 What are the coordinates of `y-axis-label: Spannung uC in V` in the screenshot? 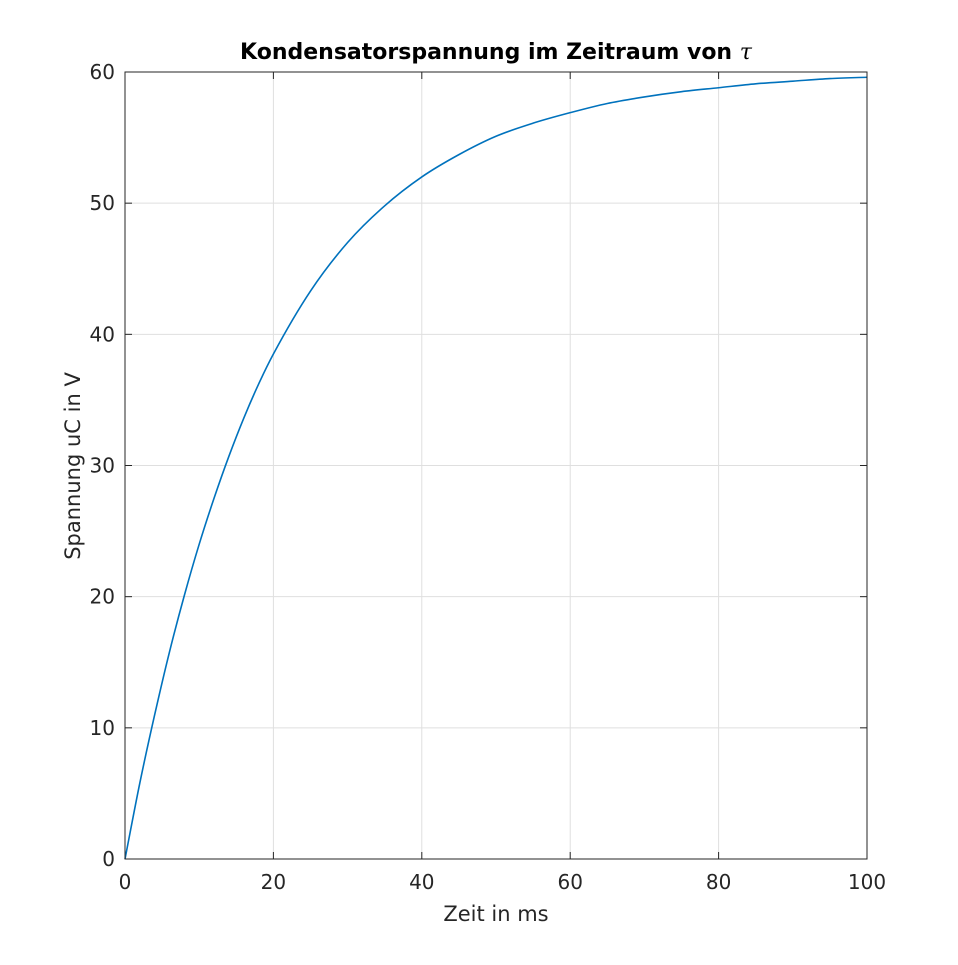 It's located at (73, 466).